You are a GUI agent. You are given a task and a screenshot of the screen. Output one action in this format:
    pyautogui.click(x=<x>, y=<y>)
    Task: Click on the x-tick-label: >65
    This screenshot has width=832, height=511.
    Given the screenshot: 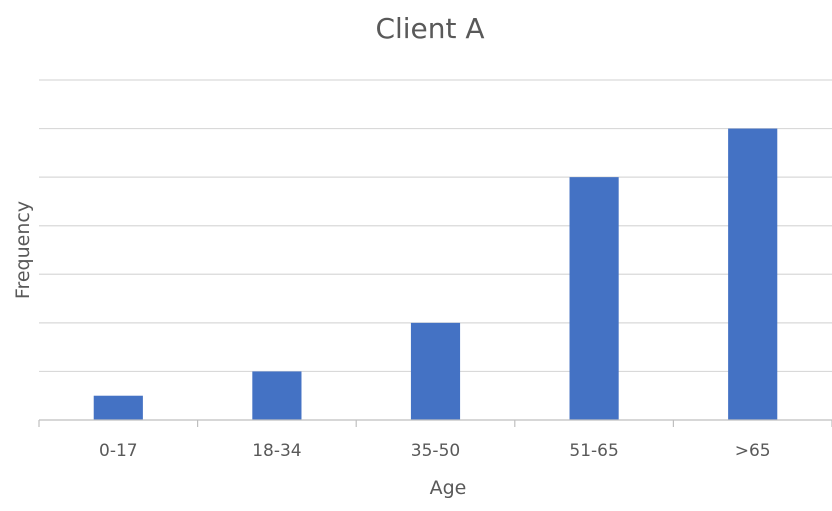 What is the action you would take?
    pyautogui.click(x=753, y=451)
    